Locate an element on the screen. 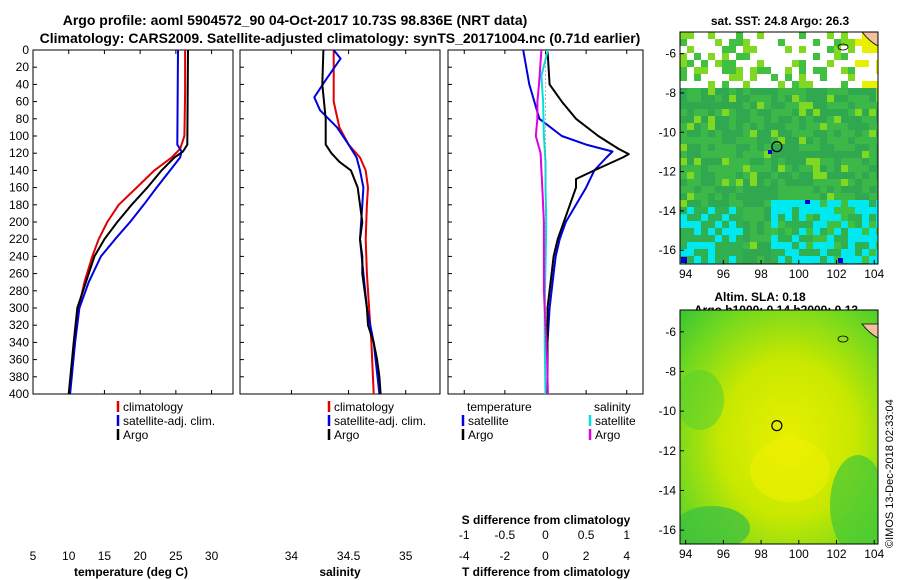 This screenshot has height=580, width=900. depth-tick-label: 160 is located at coordinates (19, 188).